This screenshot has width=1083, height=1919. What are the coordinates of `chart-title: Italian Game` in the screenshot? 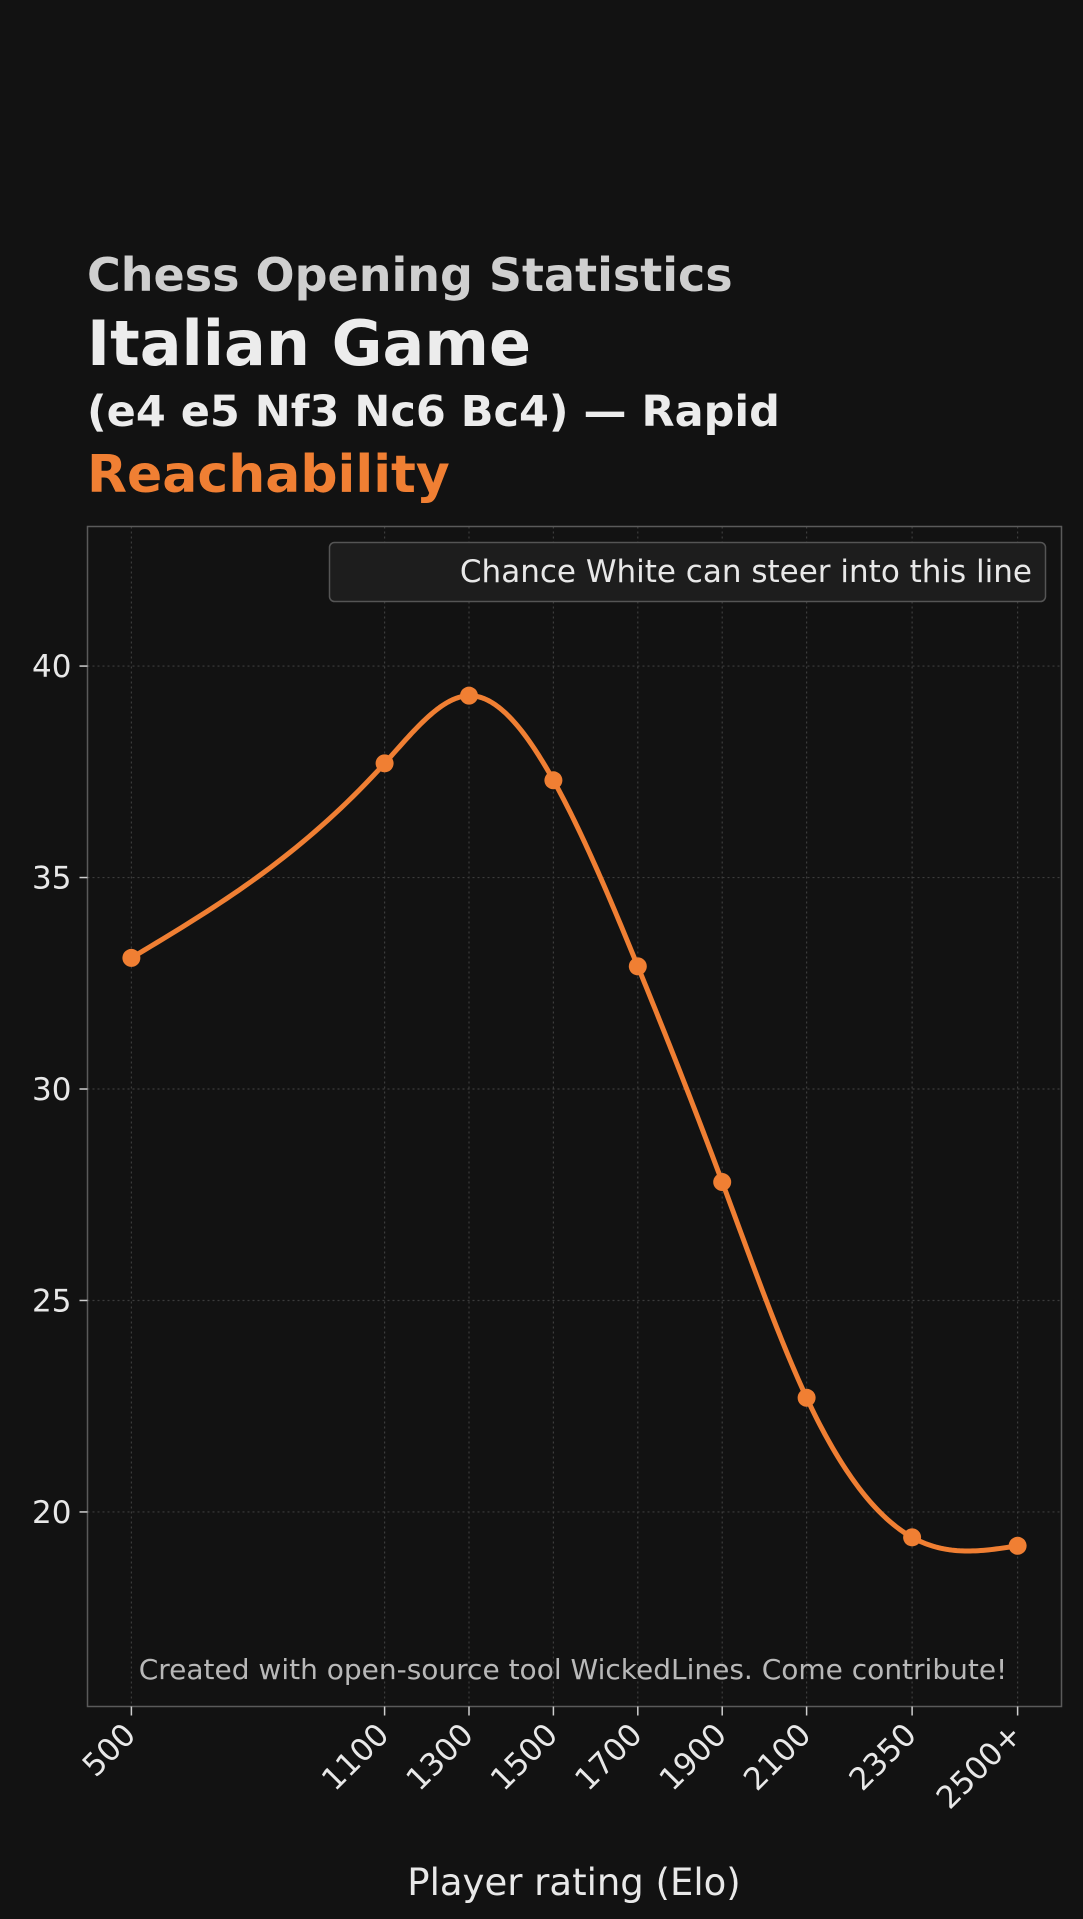 It's located at (309, 343).